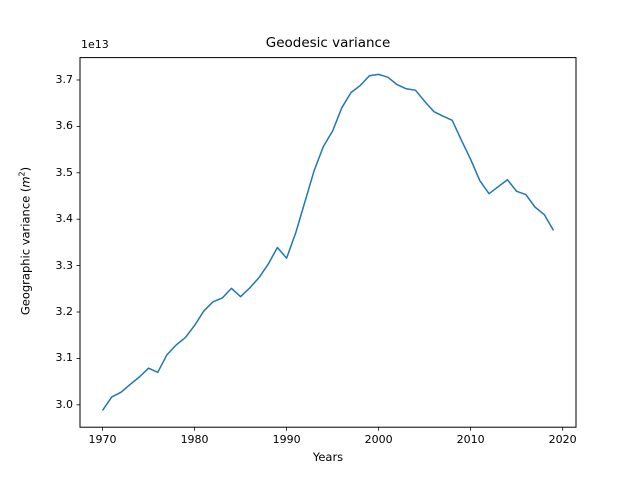 This screenshot has height=480, width=640. I want to click on y-tick-label: 3.3, so click(64, 265).